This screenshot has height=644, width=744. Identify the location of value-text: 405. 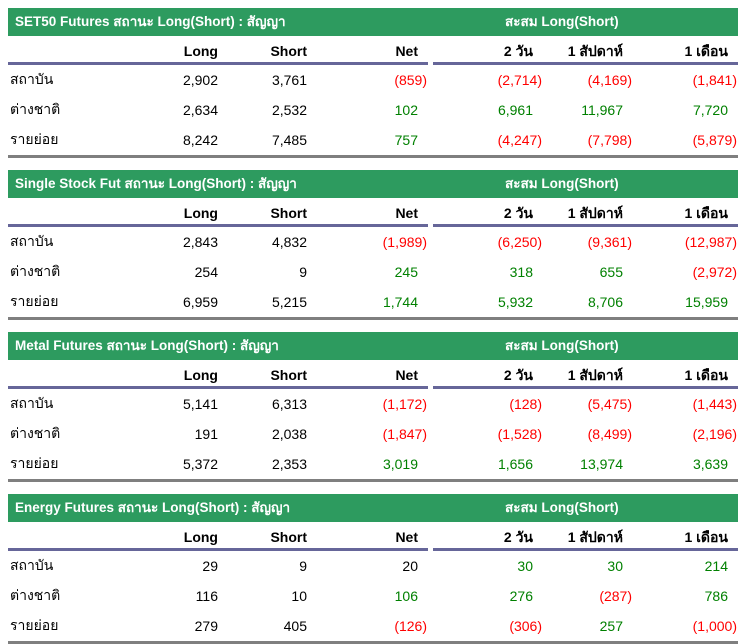
(295, 626).